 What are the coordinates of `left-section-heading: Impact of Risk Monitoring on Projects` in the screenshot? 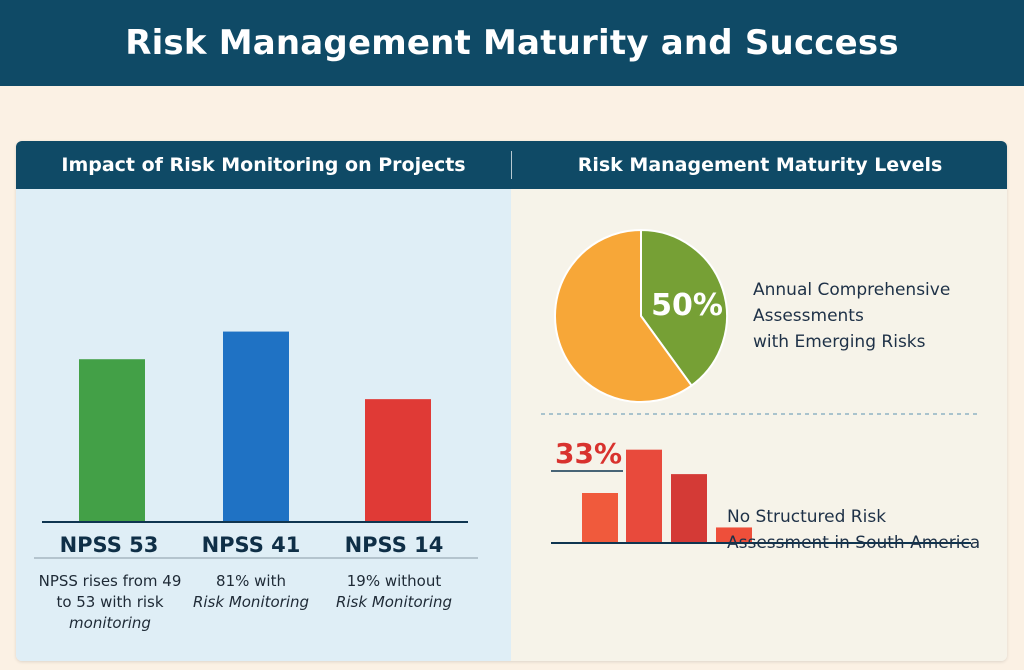 It's located at (263, 165).